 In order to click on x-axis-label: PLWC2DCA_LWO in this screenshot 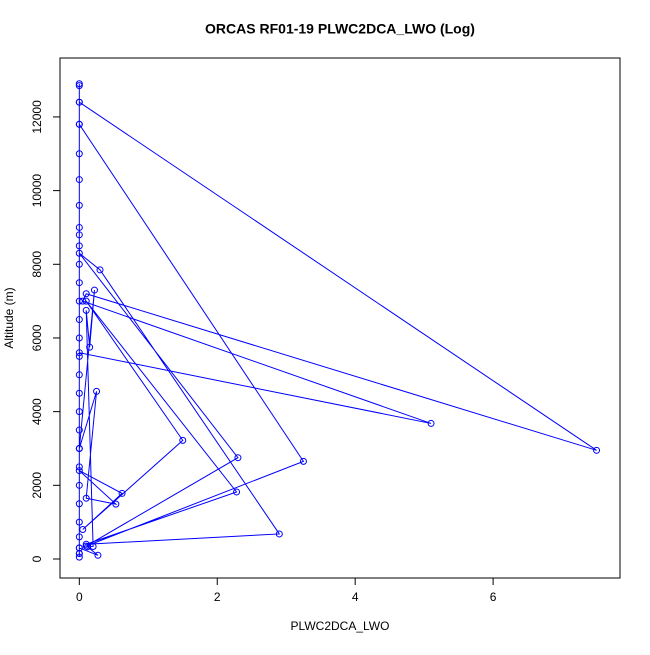, I will do `click(340, 626)`.